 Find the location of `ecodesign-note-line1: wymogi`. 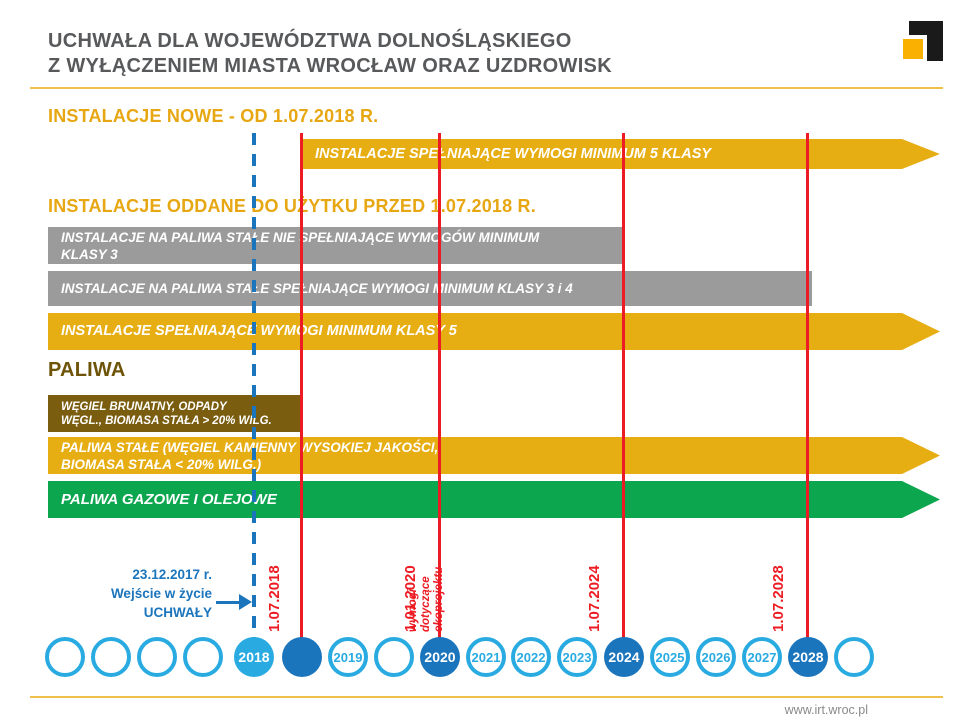

ecodesign-note-line1: wymogi is located at coordinates (413, 610).